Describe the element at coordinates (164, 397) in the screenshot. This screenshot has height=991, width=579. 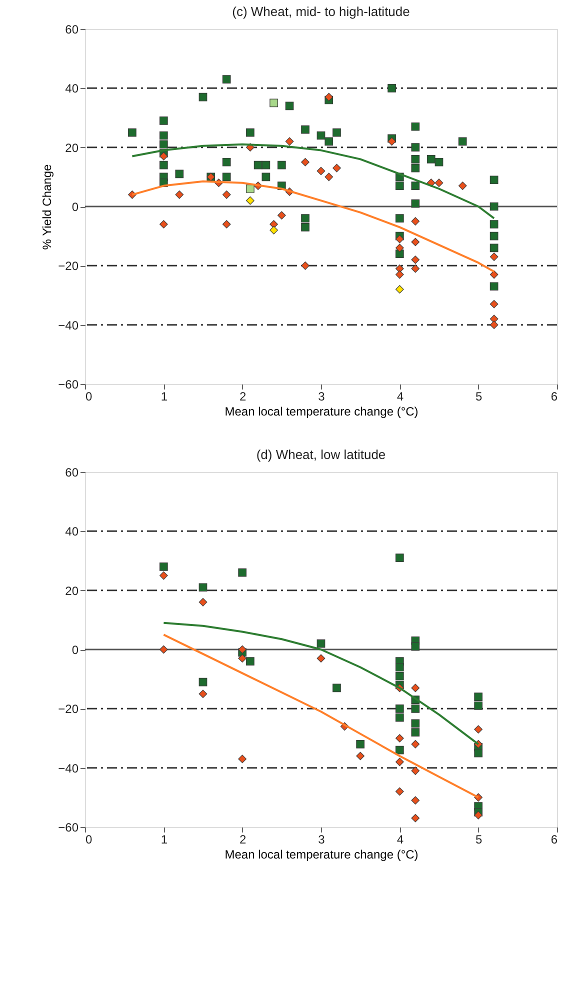
I see `x-tick-label: 1` at that location.